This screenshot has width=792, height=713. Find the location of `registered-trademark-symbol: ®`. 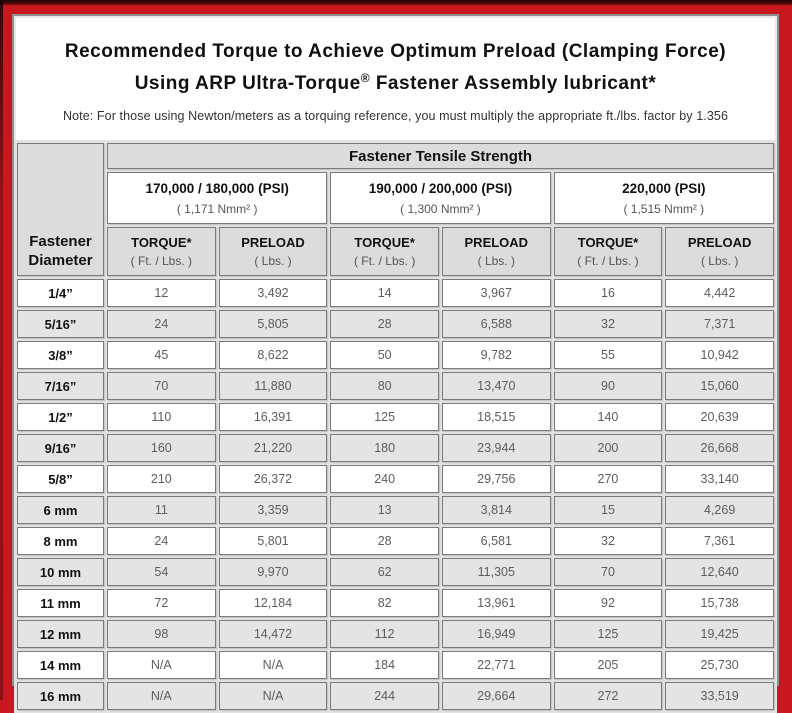

registered-trademark-symbol: ® is located at coordinates (365, 78).